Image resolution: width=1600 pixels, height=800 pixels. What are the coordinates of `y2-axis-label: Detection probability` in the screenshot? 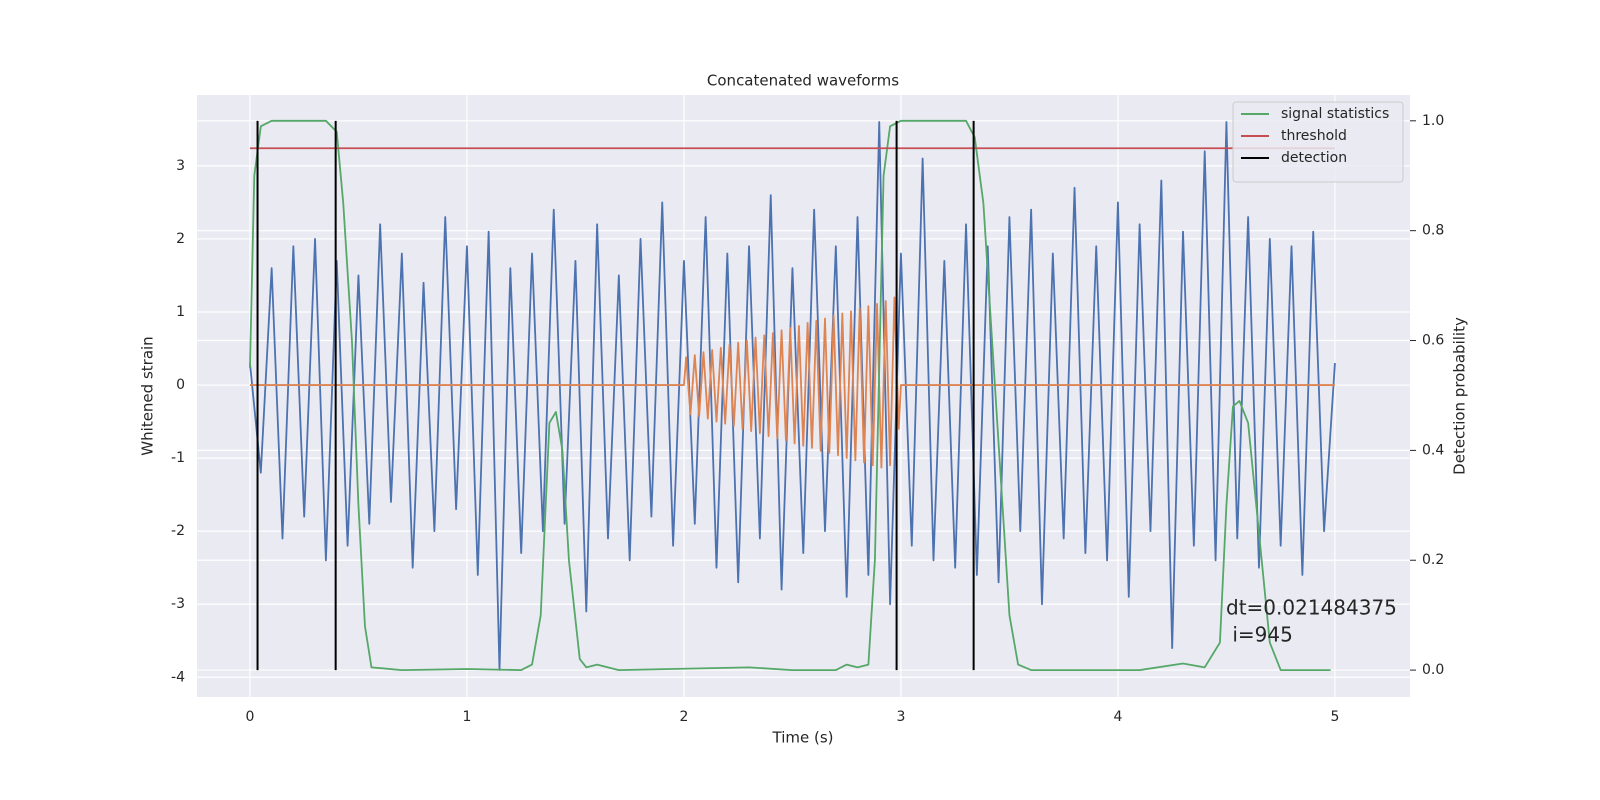 It's located at (1460, 396).